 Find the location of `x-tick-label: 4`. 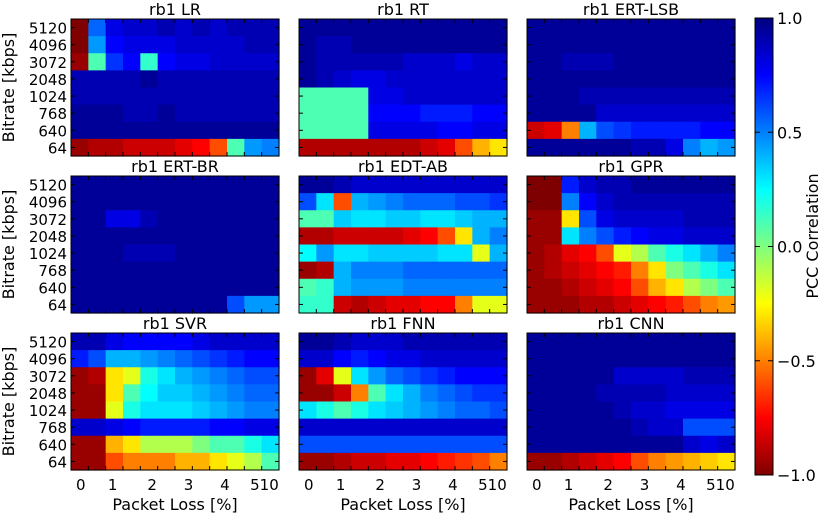

x-tick-label: 4 is located at coordinates (681, 485).